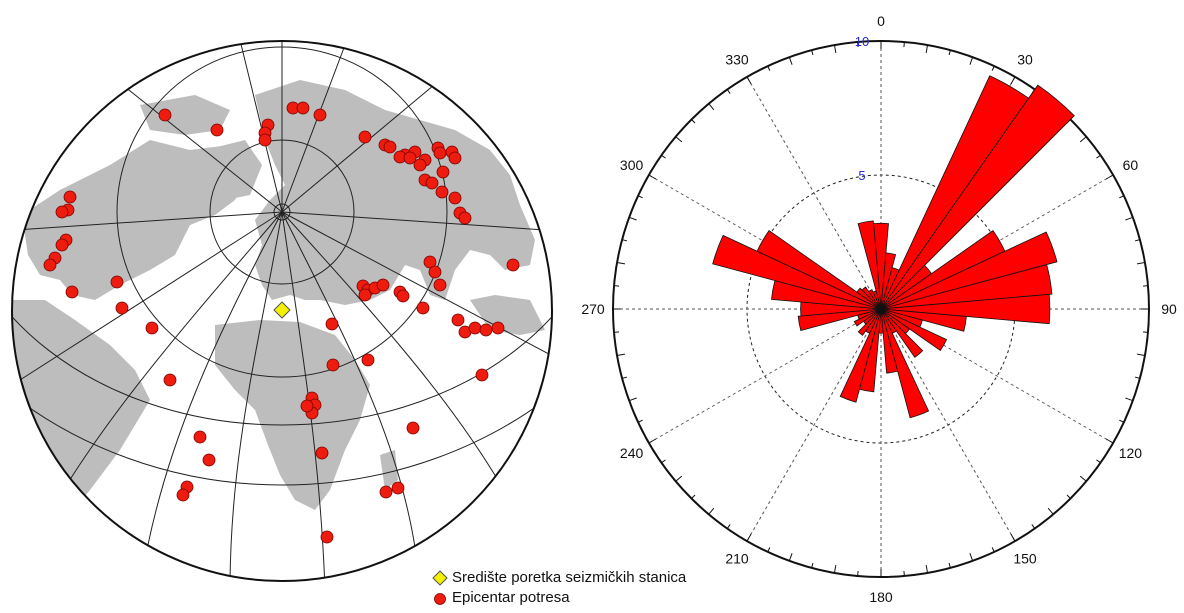 This screenshot has height=613, width=1184. What do you see at coordinates (1025, 558) in the screenshot?
I see `rose-angle-label: 150` at bounding box center [1025, 558].